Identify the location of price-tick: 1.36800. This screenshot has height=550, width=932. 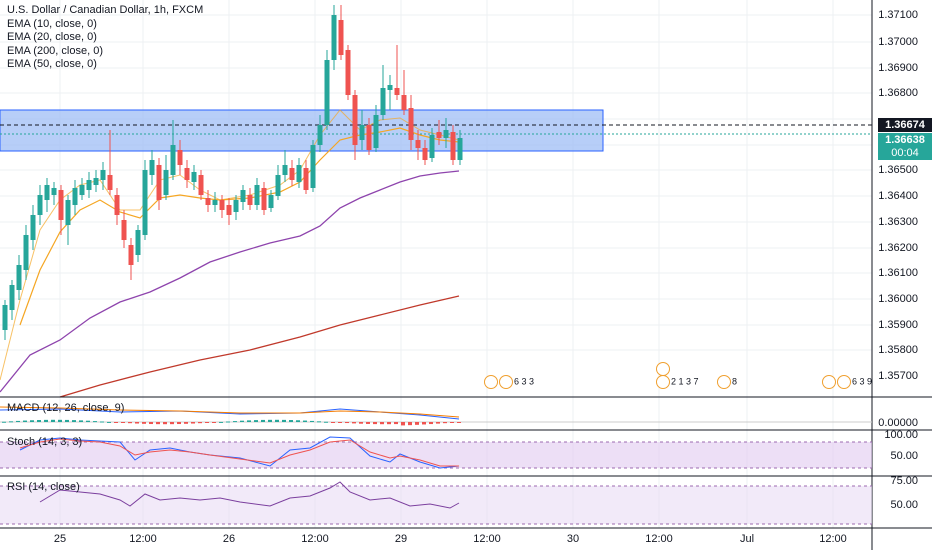
(898, 93).